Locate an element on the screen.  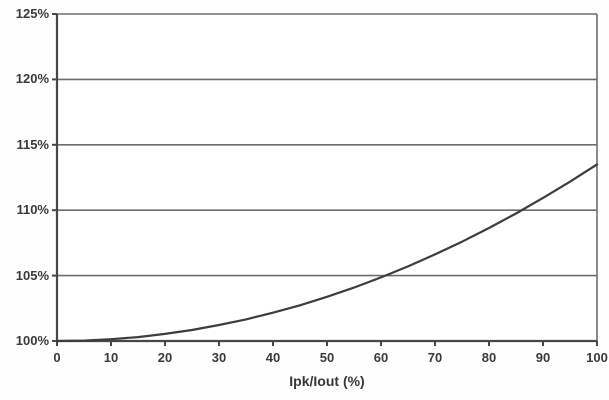
x-tick-label-40: 40 is located at coordinates (273, 357).